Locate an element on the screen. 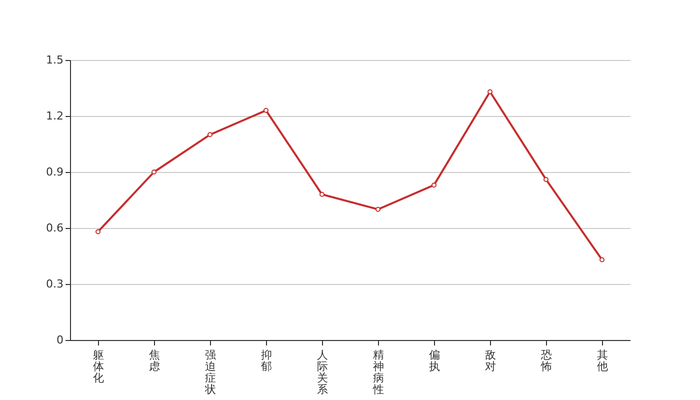 Image resolution: width=700 pixels, height=400 pixels. y-tick-label: 0 is located at coordinates (60, 340).